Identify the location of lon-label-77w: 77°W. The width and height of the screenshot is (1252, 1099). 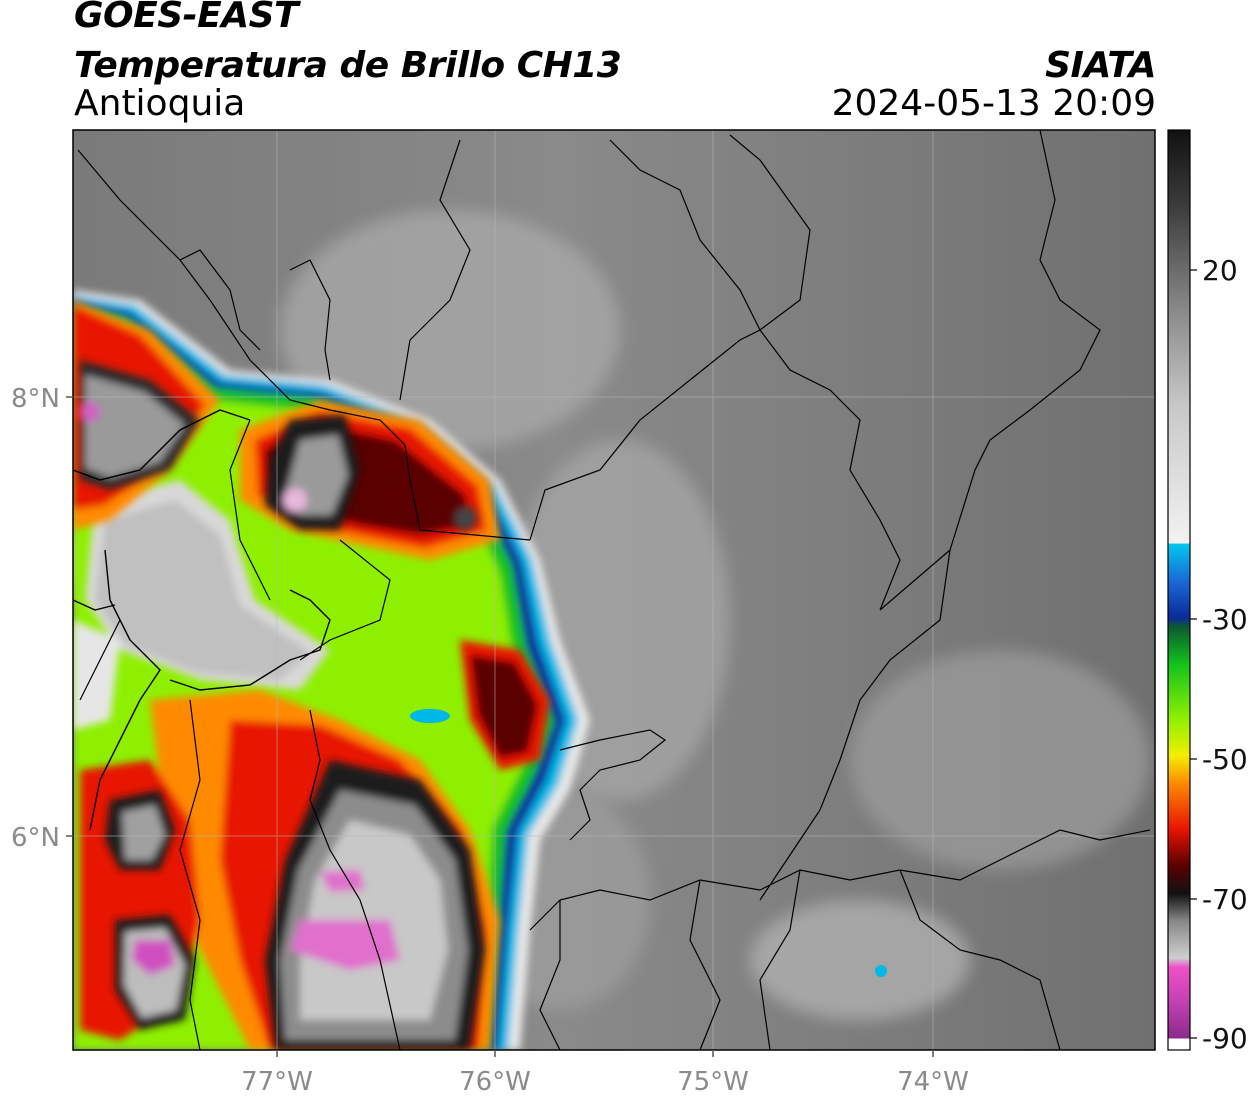
(277, 1082).